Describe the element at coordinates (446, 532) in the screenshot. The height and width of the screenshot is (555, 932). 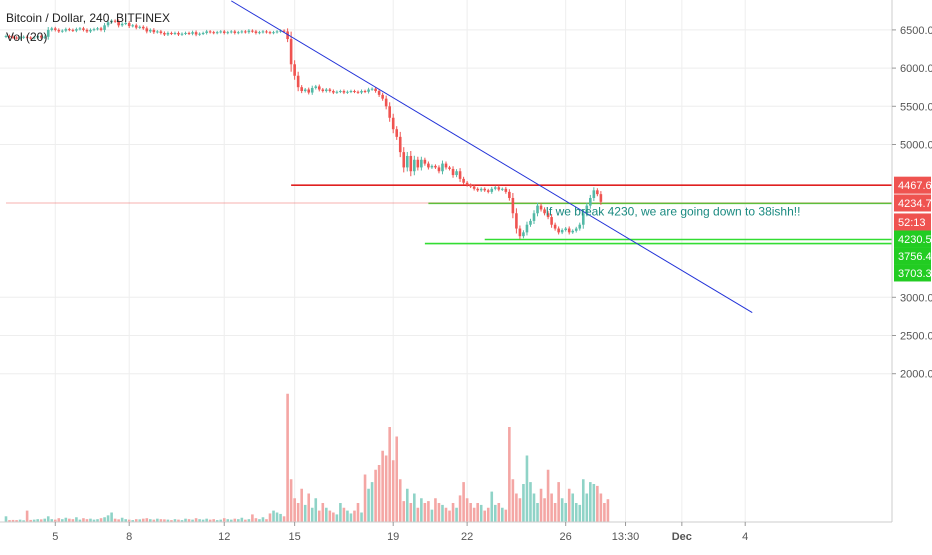
I see `time-axis: 5 8 12 15 19 22 26 13:30 Dec 4` at that location.